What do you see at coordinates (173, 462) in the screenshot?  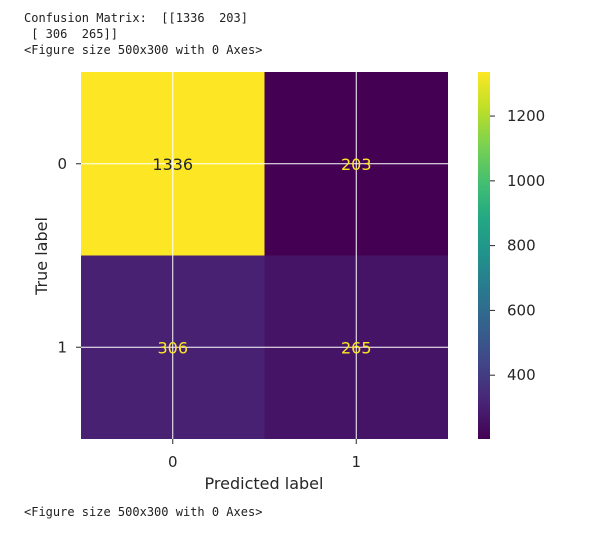 I see `x-tick-label: 0` at bounding box center [173, 462].